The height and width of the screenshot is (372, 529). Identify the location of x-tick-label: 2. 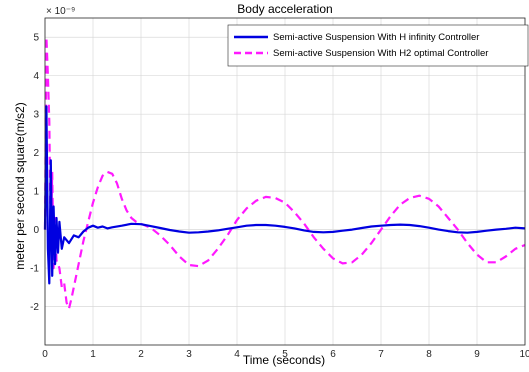
(141, 354).